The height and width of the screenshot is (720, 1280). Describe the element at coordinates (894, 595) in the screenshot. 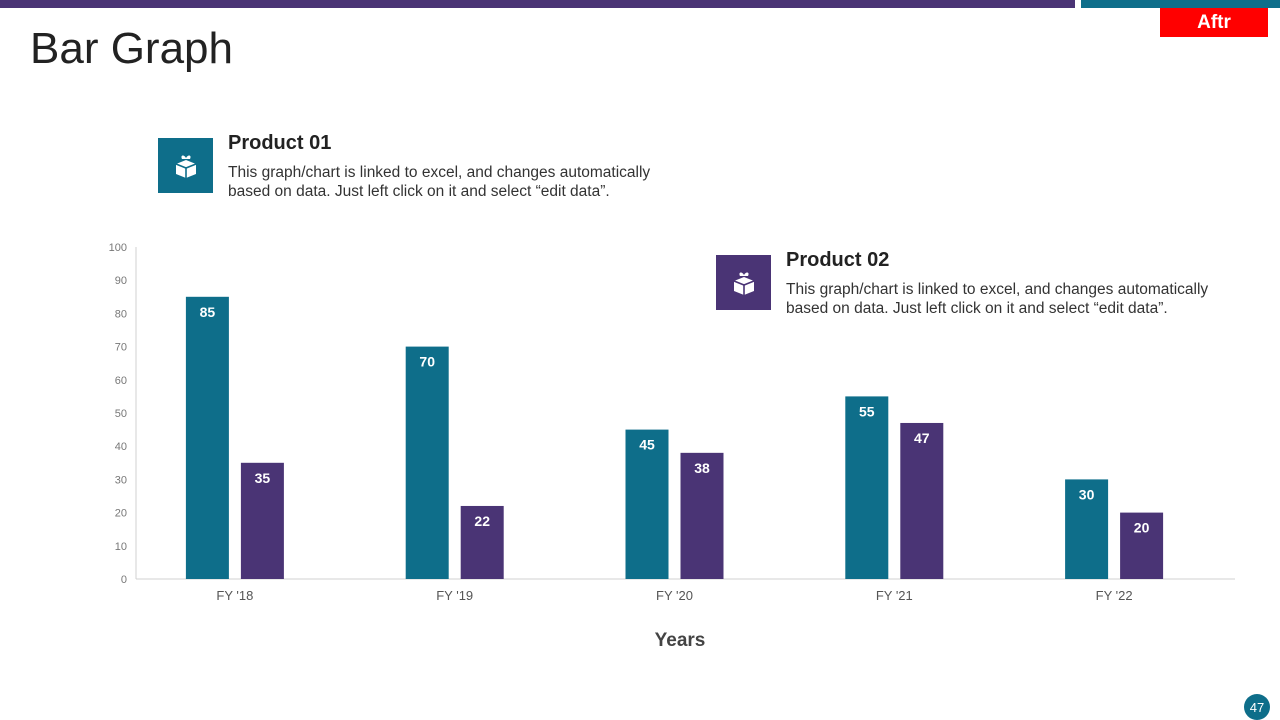

I see `x-tick-label: FY '21` at that location.